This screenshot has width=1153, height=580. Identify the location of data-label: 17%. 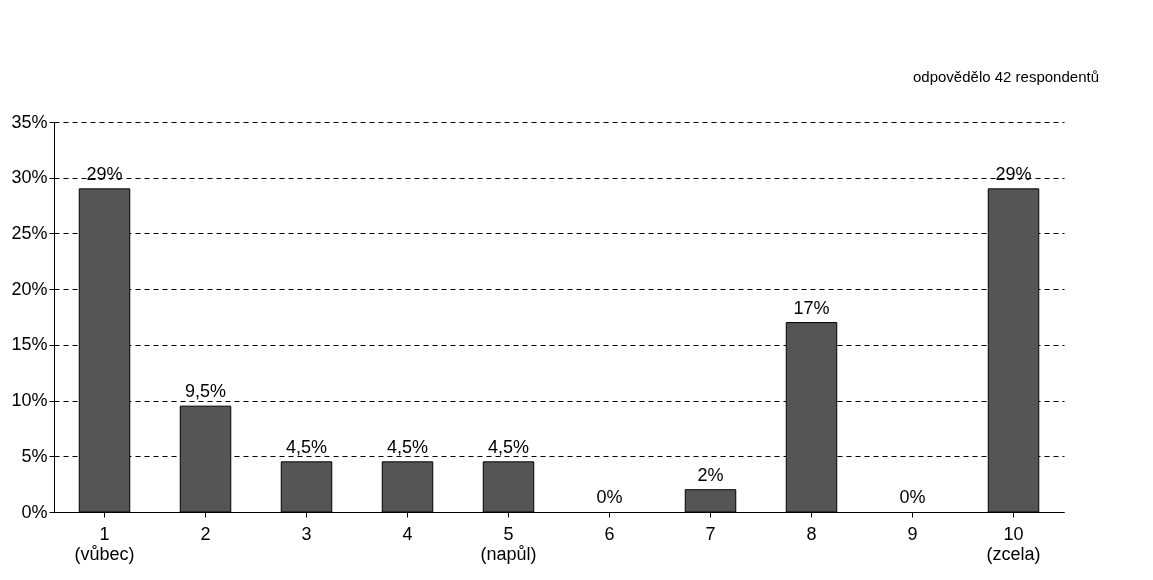
(811, 307).